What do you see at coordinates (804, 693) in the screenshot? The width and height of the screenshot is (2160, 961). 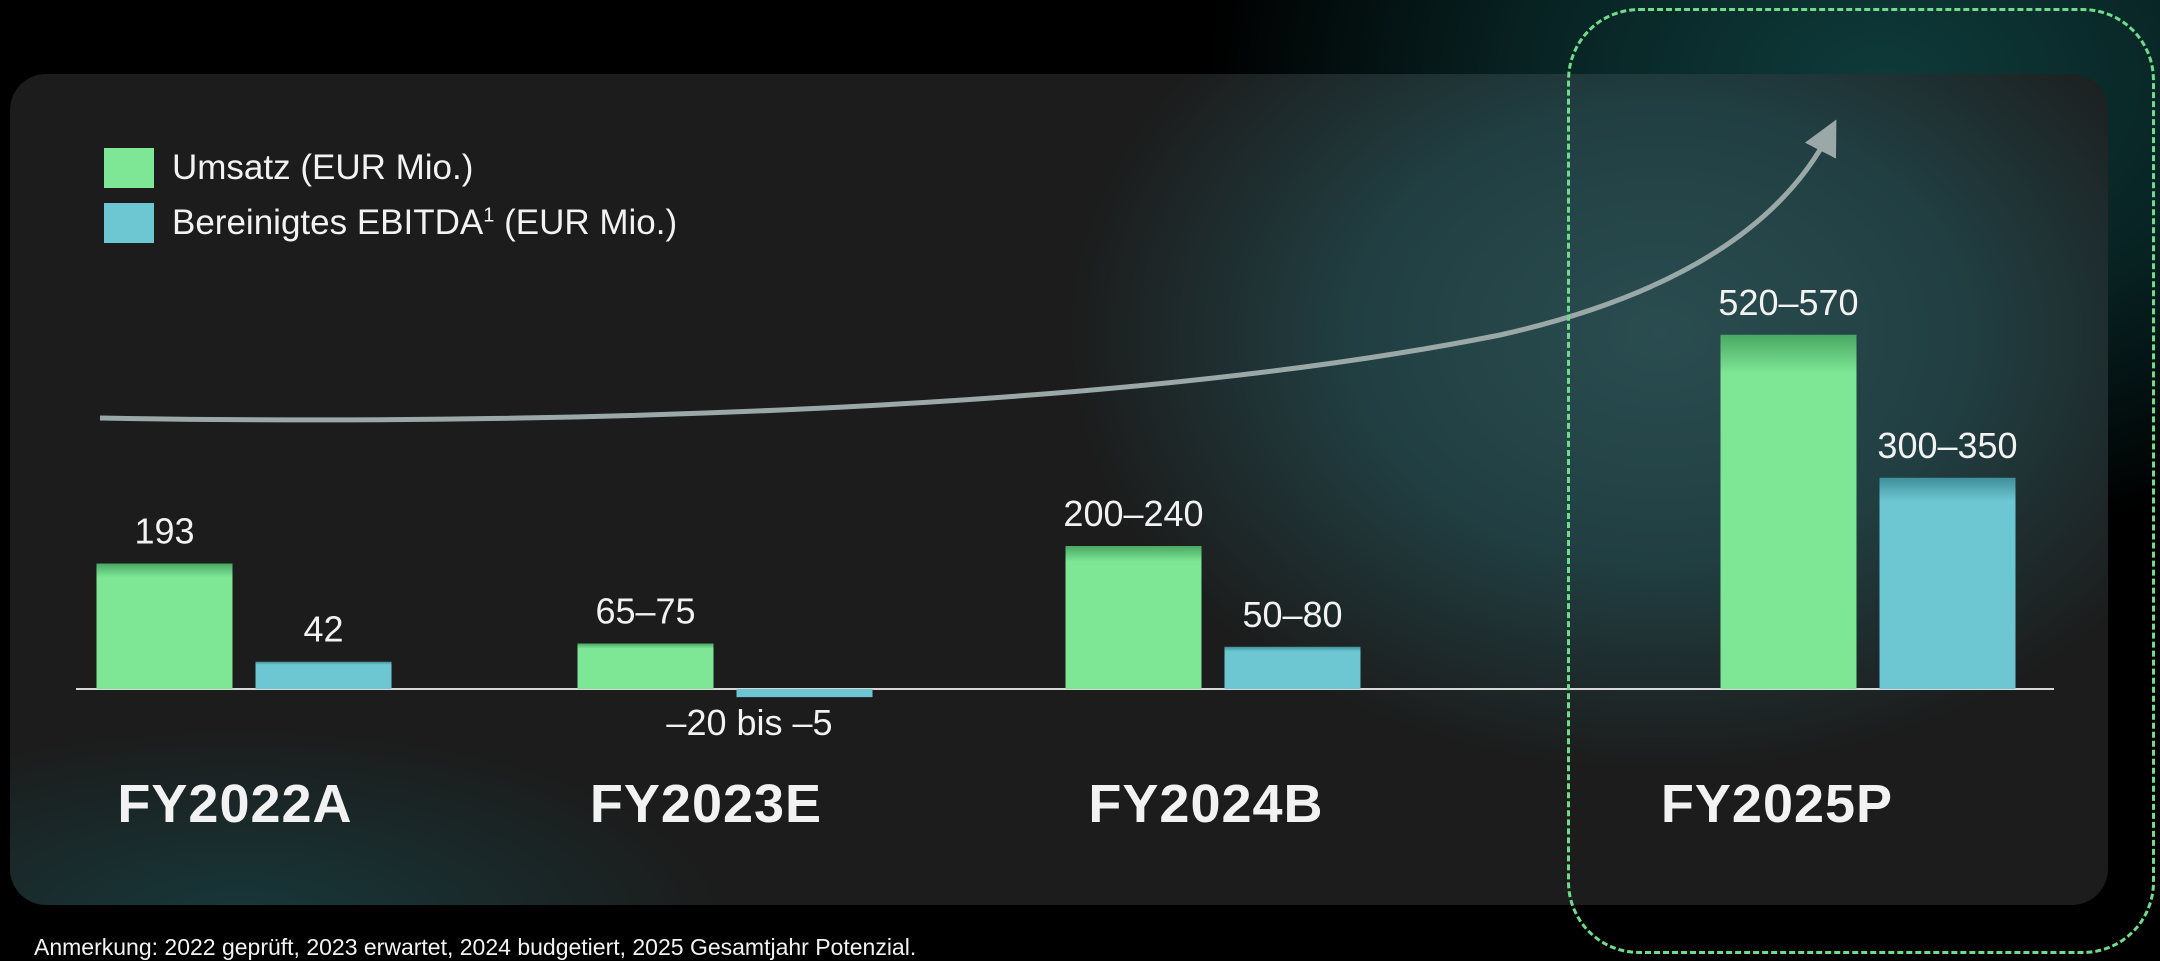 I see `bar-ebitda-fy2023e` at bounding box center [804, 693].